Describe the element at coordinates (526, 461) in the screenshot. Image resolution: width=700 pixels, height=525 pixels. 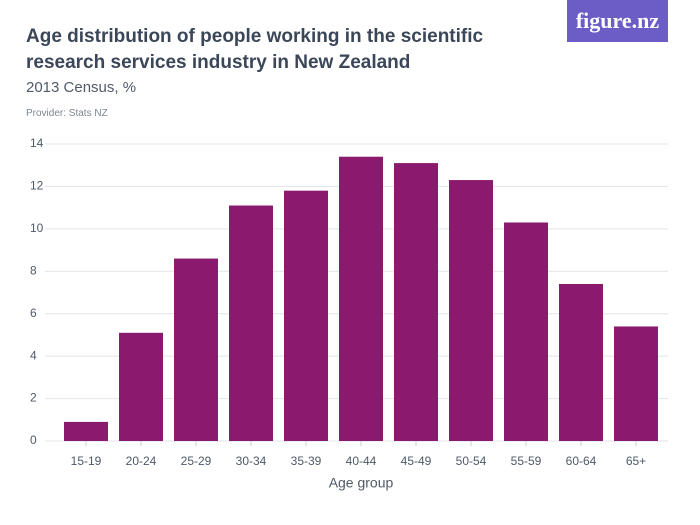
I see `x-tick-label: 55-59` at that location.